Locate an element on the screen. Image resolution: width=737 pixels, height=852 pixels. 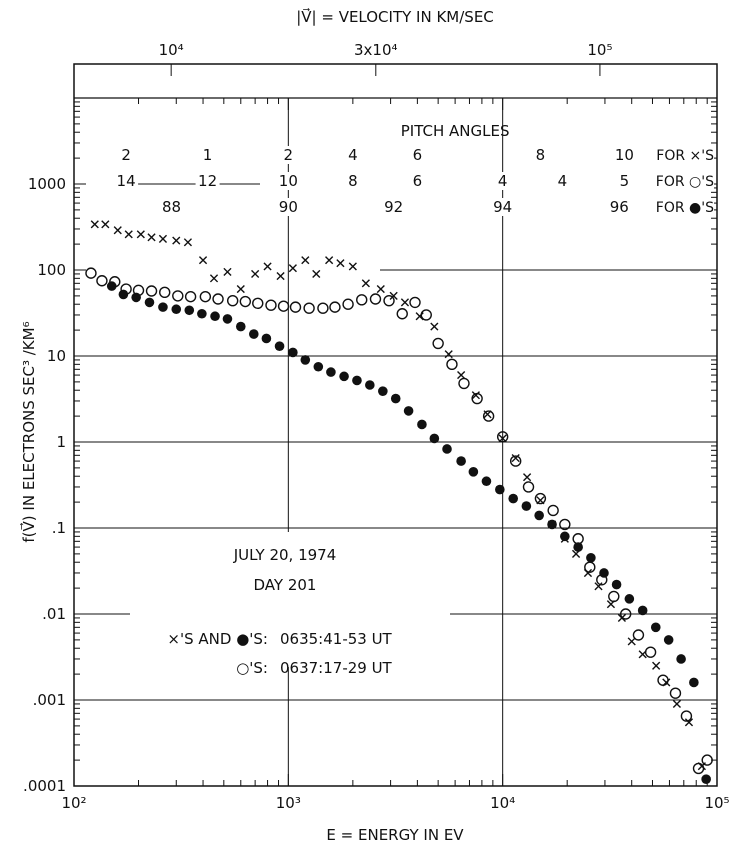
annotation-day: DAY 201 is located at coordinates (285, 585).